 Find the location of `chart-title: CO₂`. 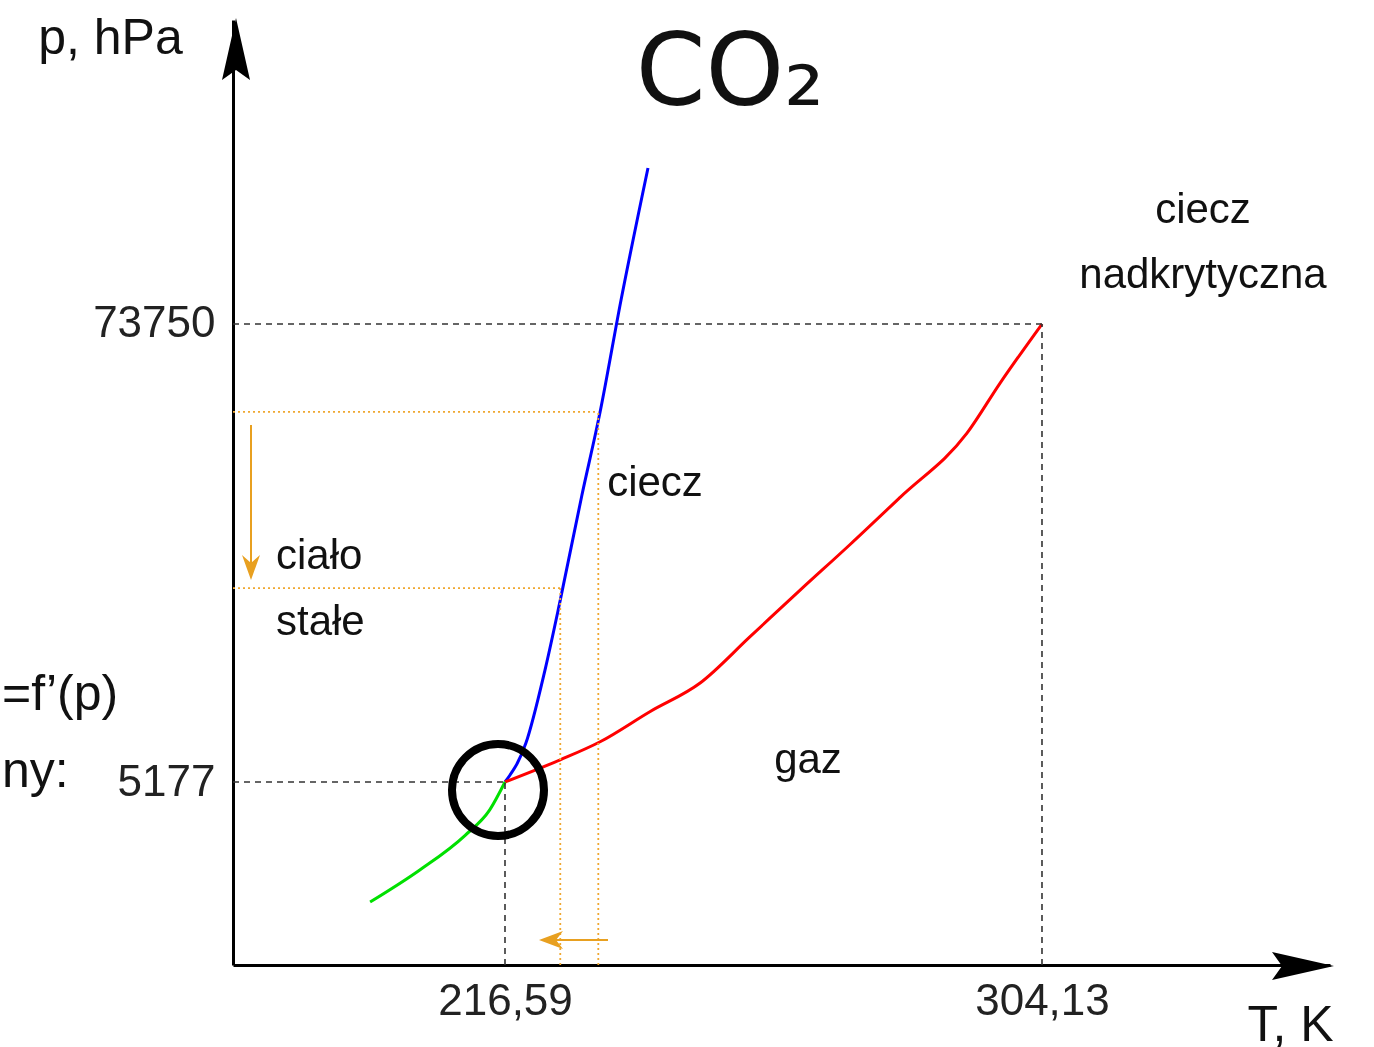

chart-title: CO₂ is located at coordinates (730, 70).